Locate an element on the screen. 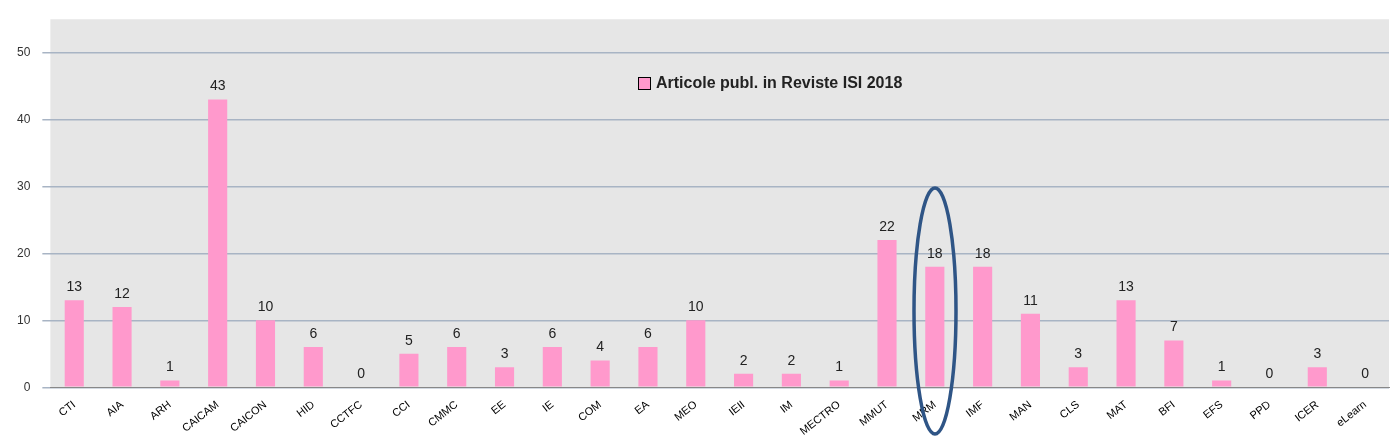 The image size is (1391, 441). x-tick-label: IM is located at coordinates (786, 406).